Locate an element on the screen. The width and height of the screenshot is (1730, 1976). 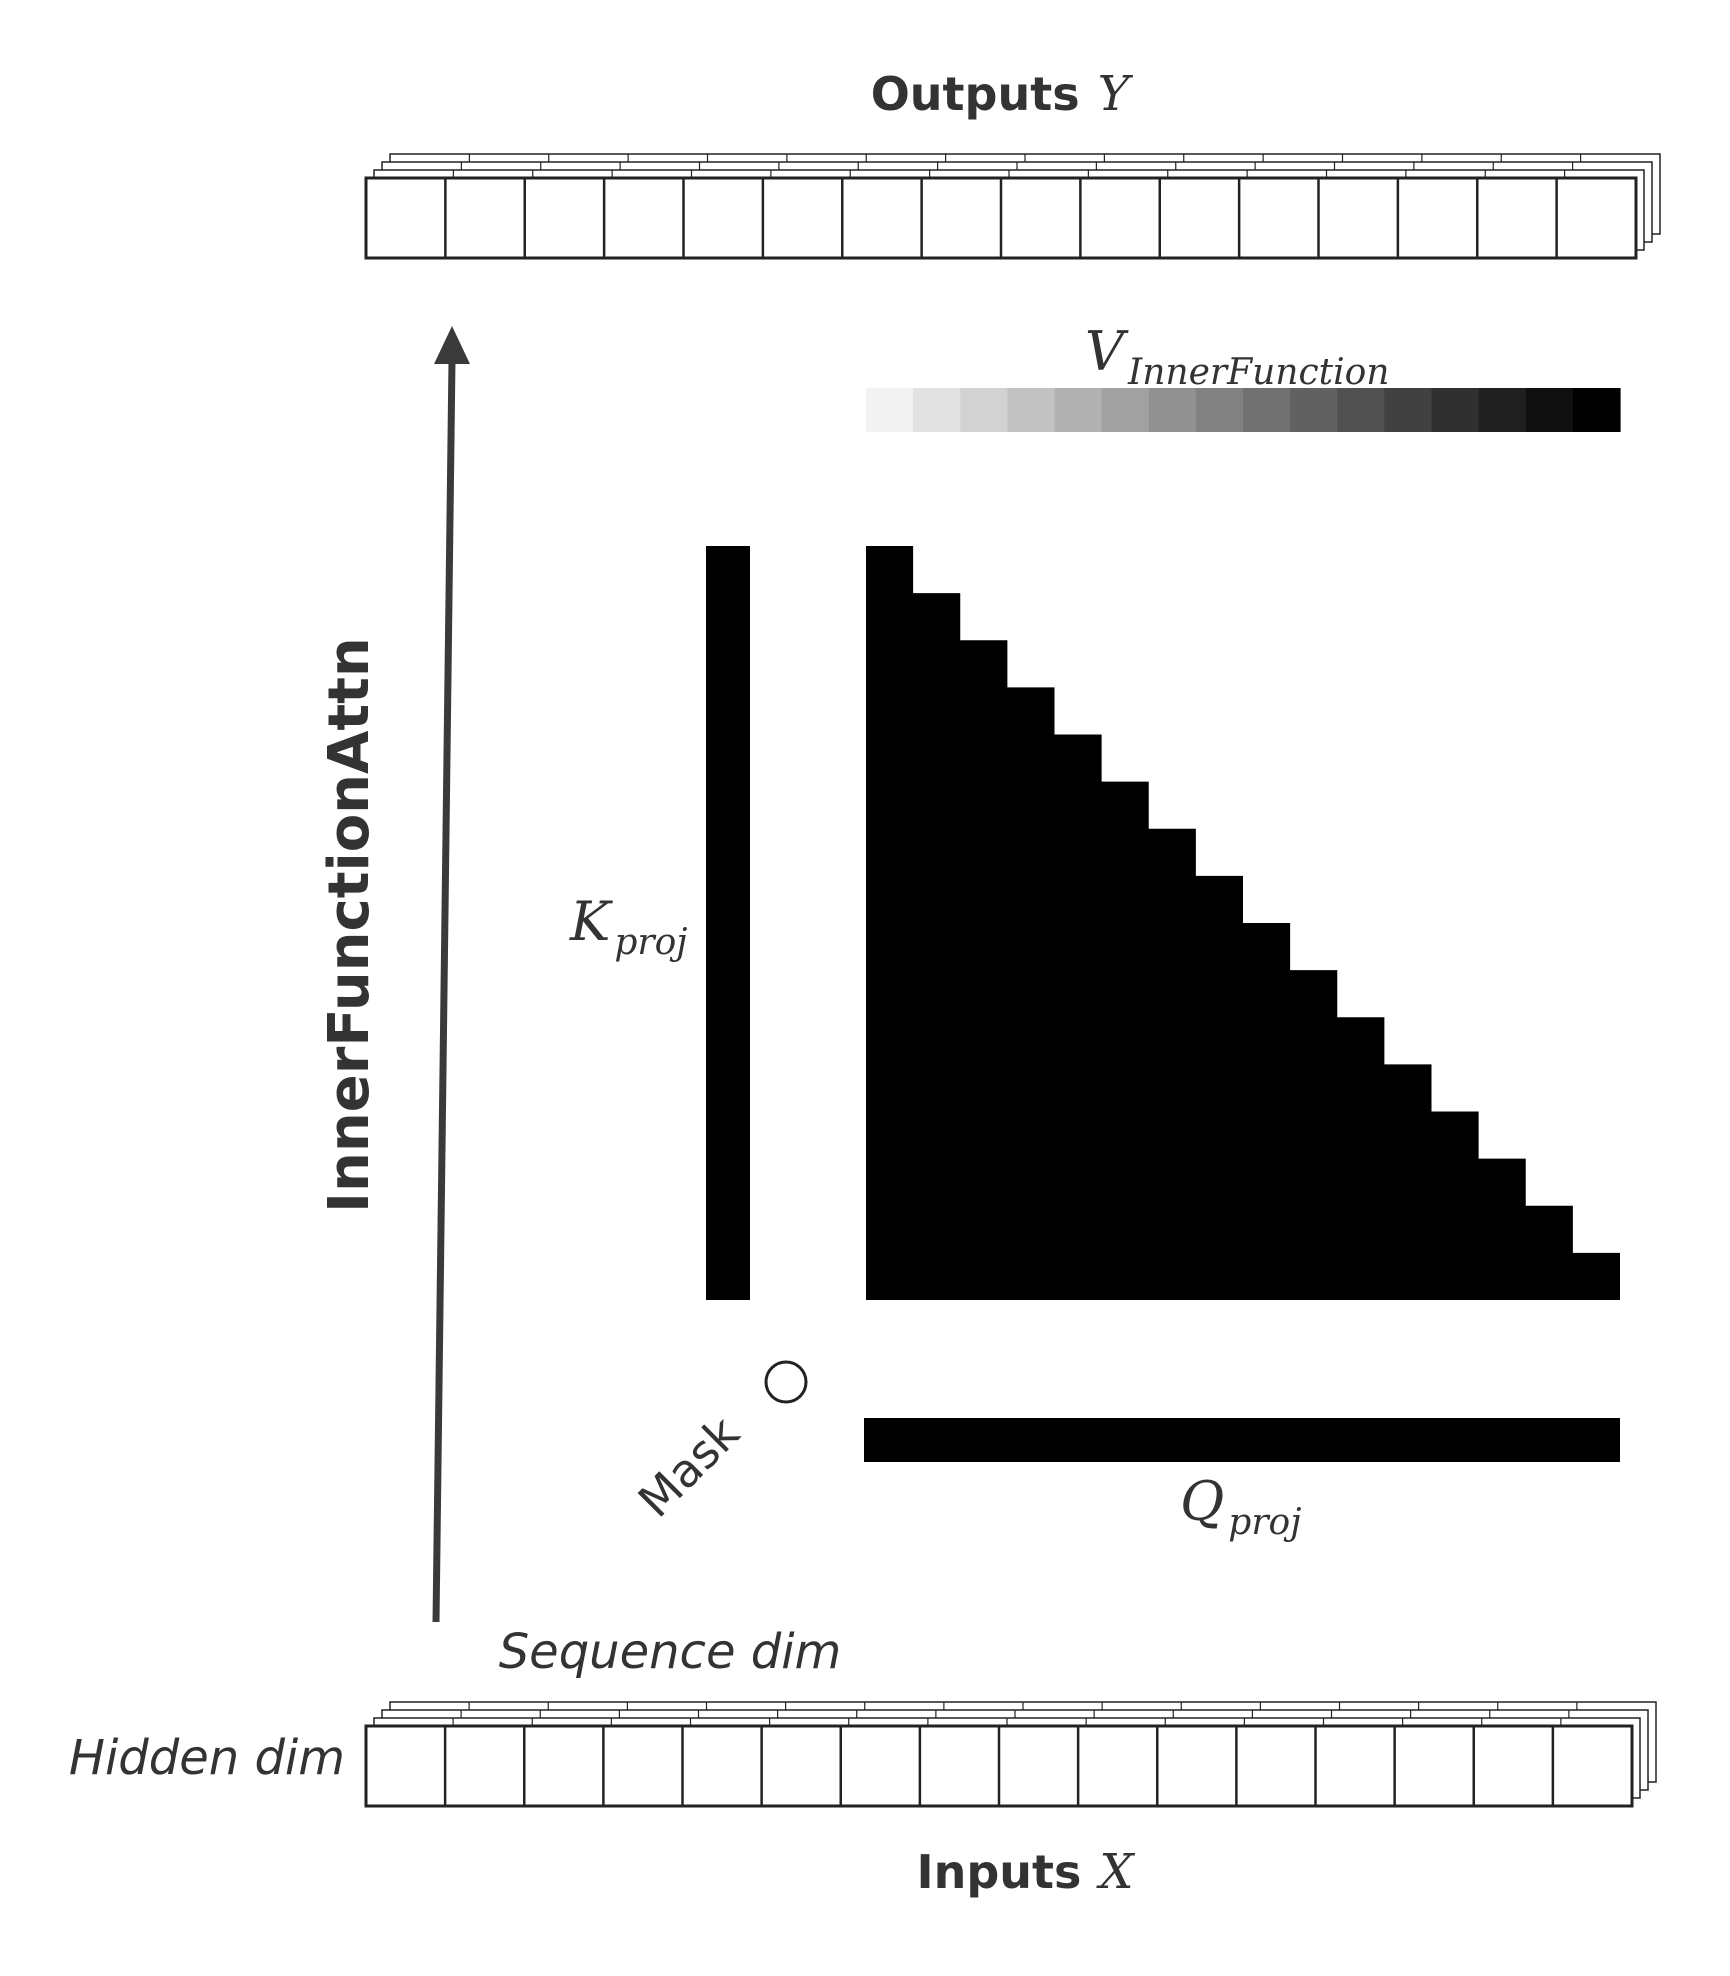
input-token-strip is located at coordinates (1010, 1754).